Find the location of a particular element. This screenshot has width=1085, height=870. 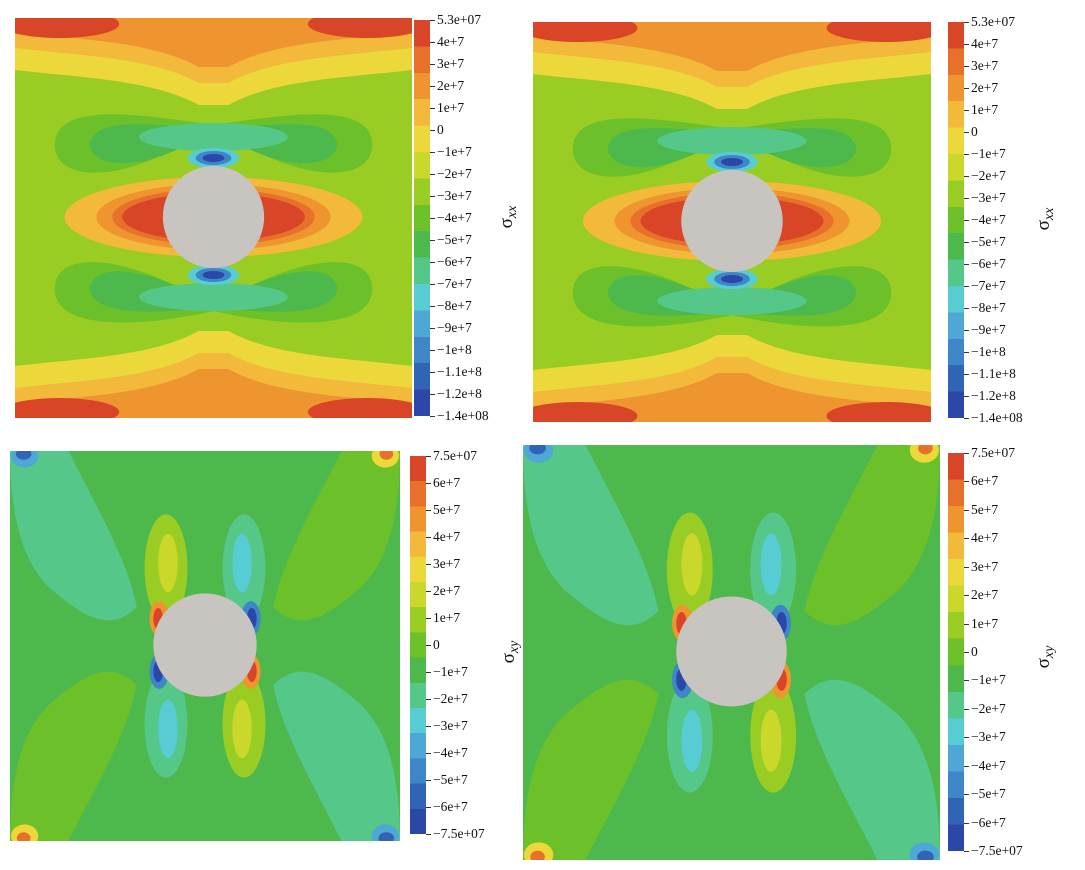

streak-lower-right-core is located at coordinates (242, 729).